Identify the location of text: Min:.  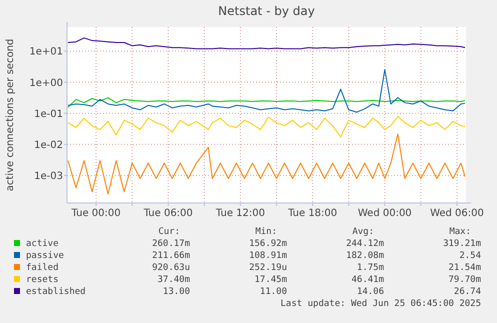
(266, 232).